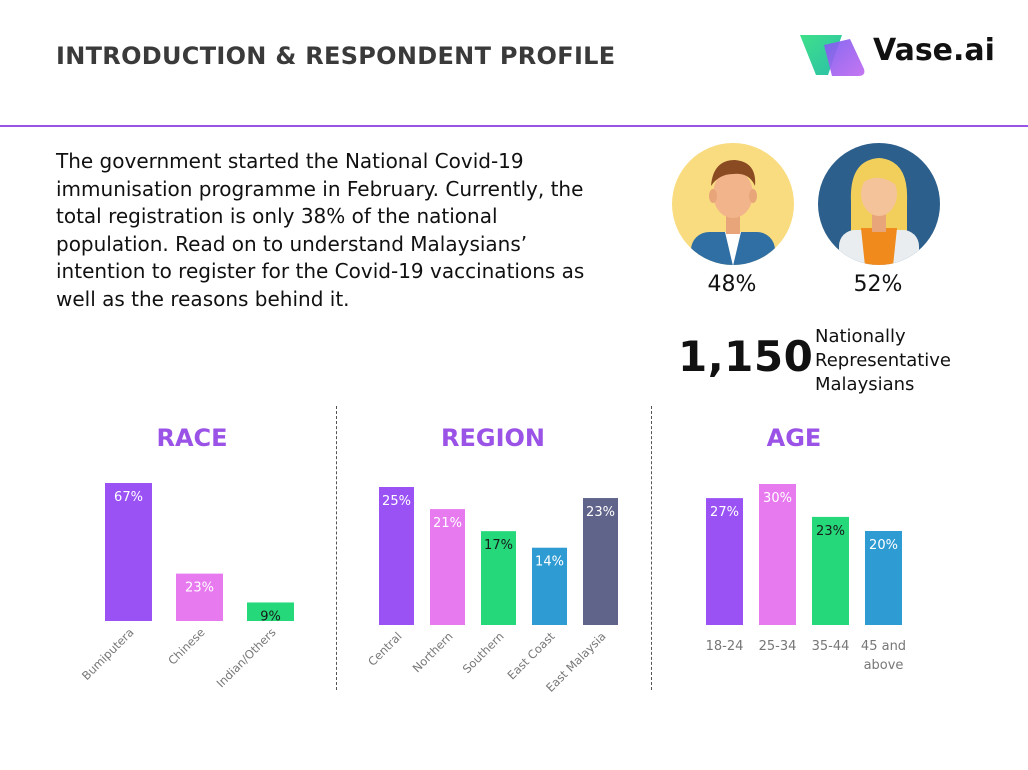 The image size is (1028, 770). Describe the element at coordinates (878, 284) in the screenshot. I see `female-percentage: 52%` at that location.